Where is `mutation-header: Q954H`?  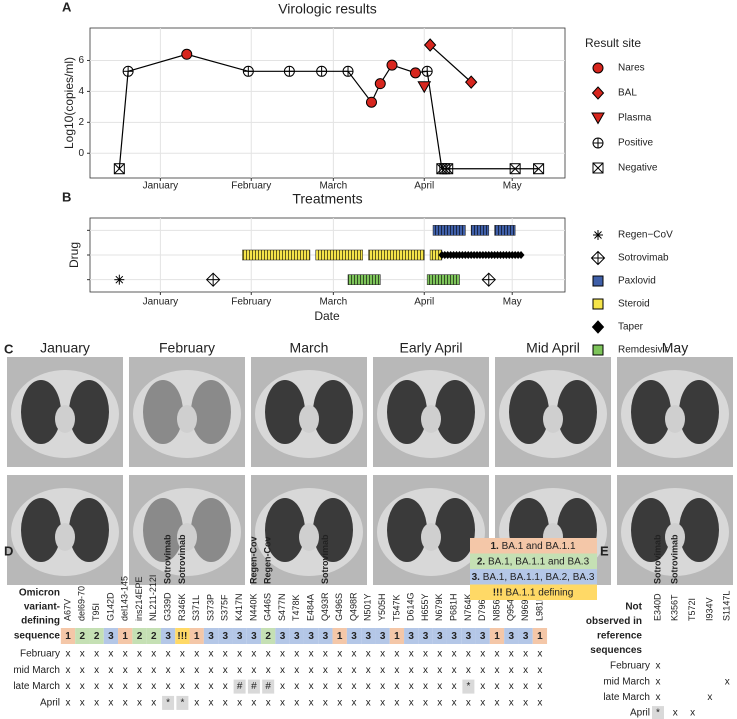 mutation-header: Q954H is located at coordinates (511, 606).